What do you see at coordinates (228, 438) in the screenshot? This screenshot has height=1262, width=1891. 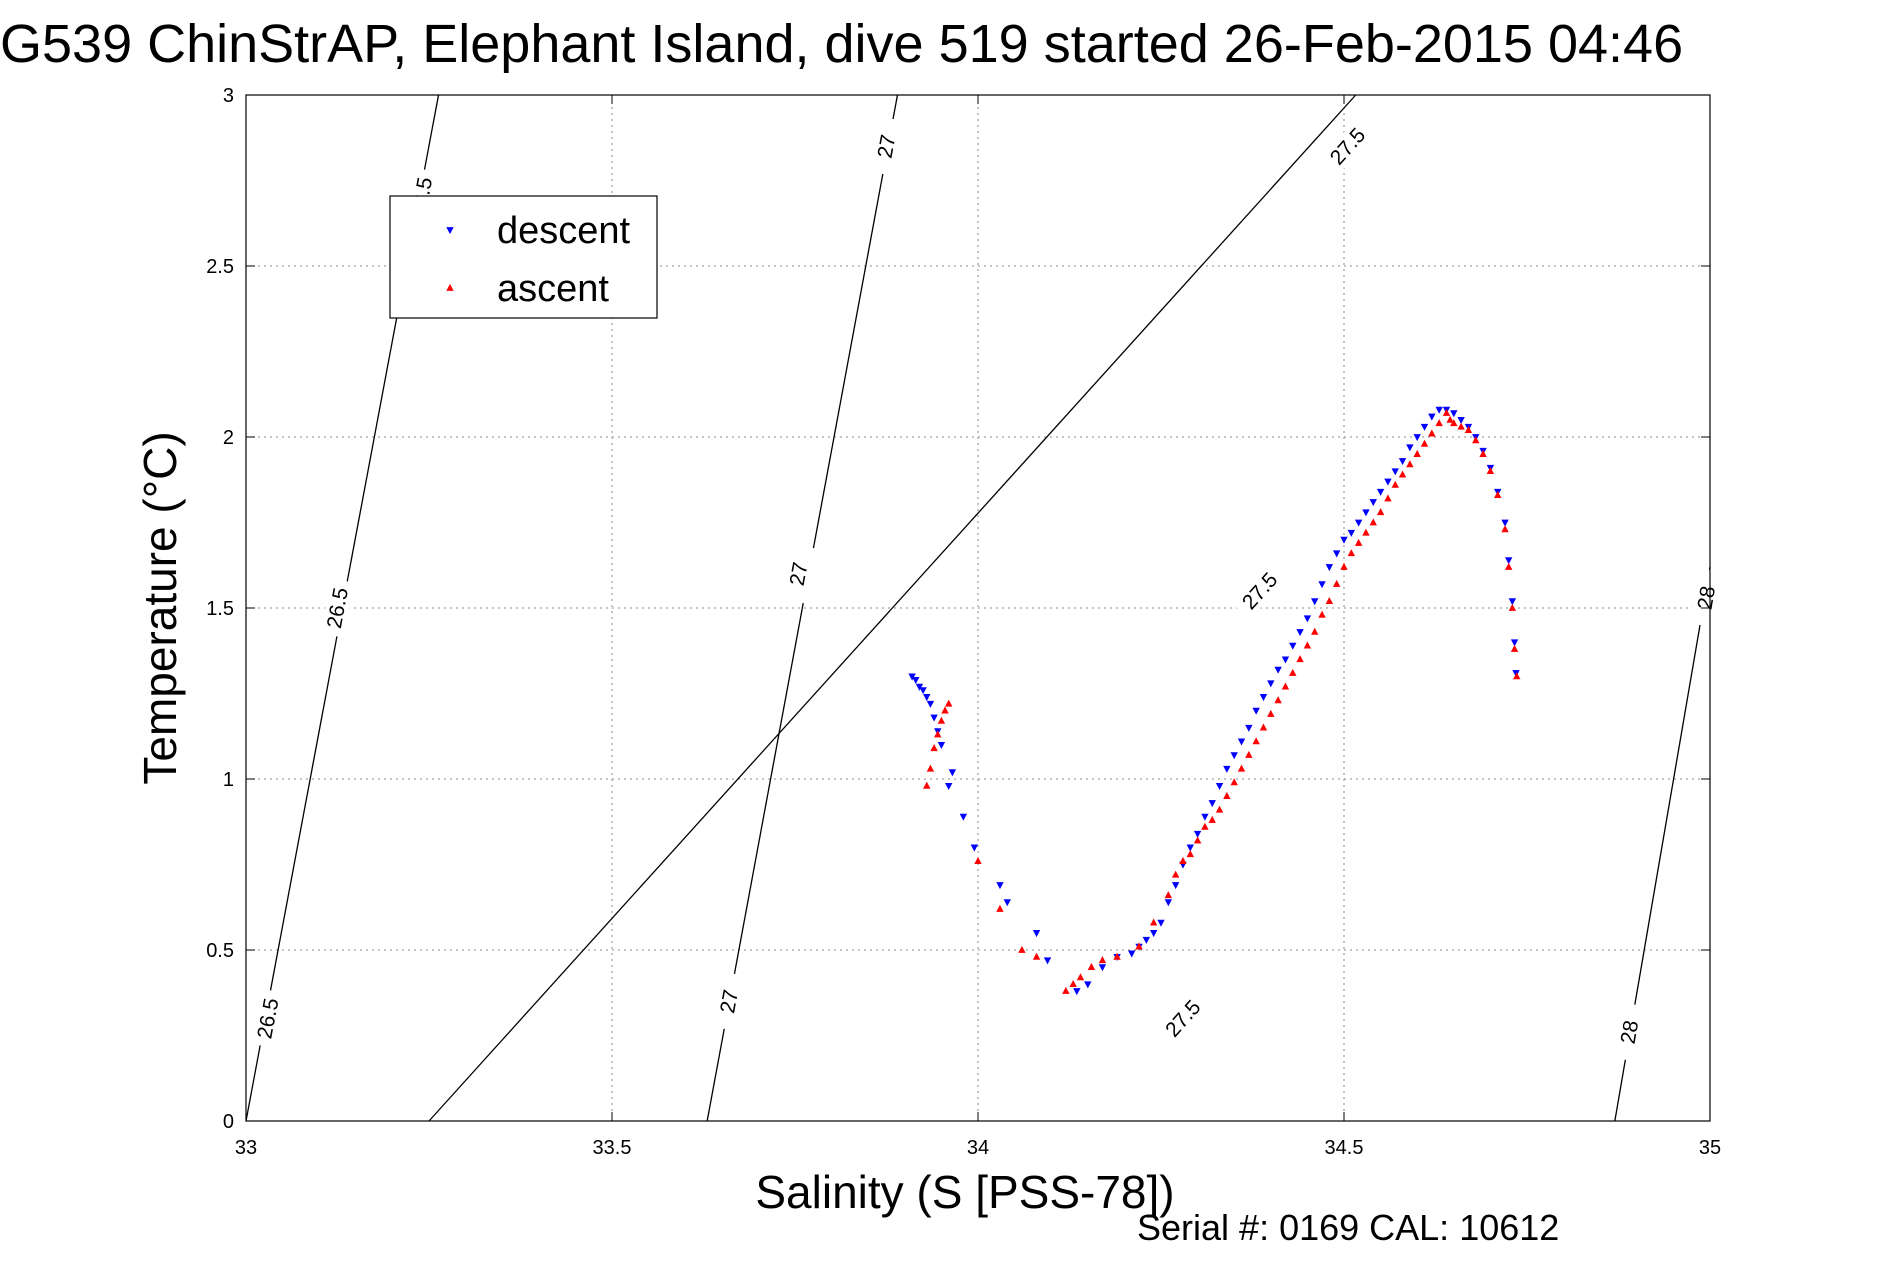 I see `y-tick-label: 2` at bounding box center [228, 438].